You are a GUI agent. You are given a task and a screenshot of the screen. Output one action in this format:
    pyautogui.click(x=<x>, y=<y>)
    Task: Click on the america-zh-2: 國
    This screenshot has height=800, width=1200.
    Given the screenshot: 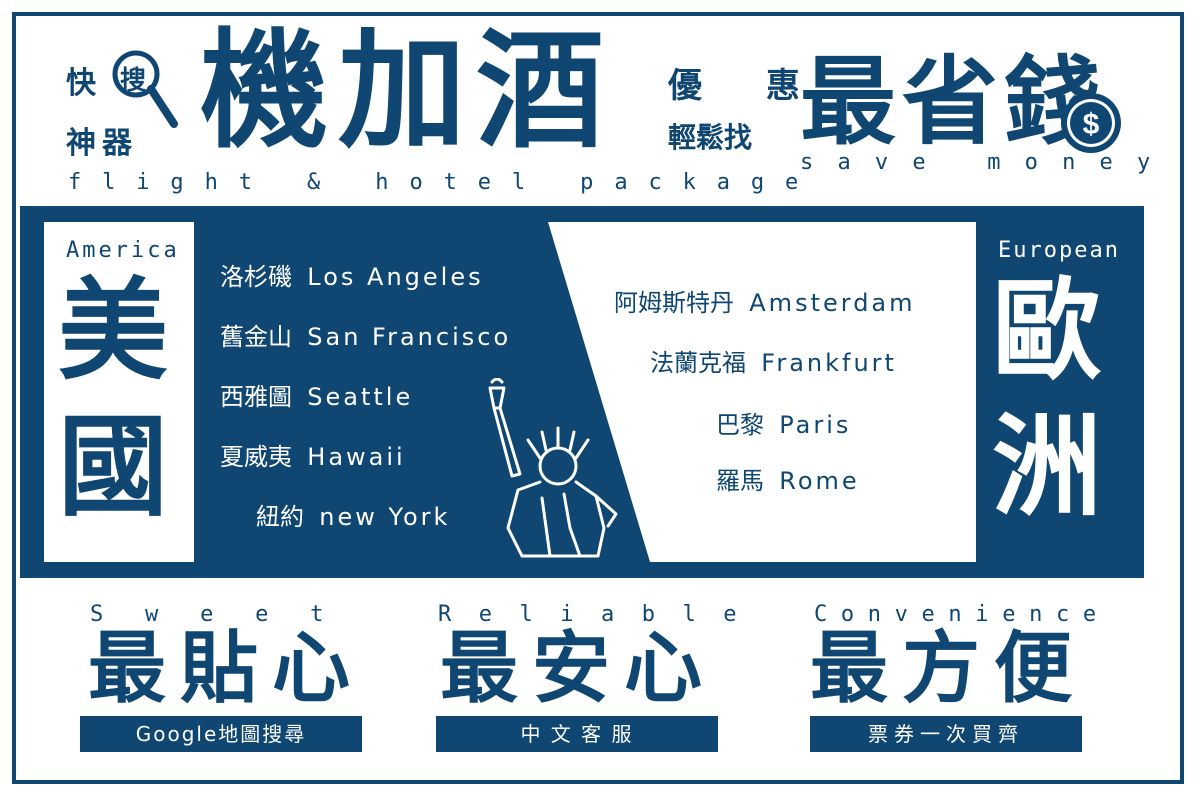 What is the action you would take?
    pyautogui.click(x=113, y=467)
    